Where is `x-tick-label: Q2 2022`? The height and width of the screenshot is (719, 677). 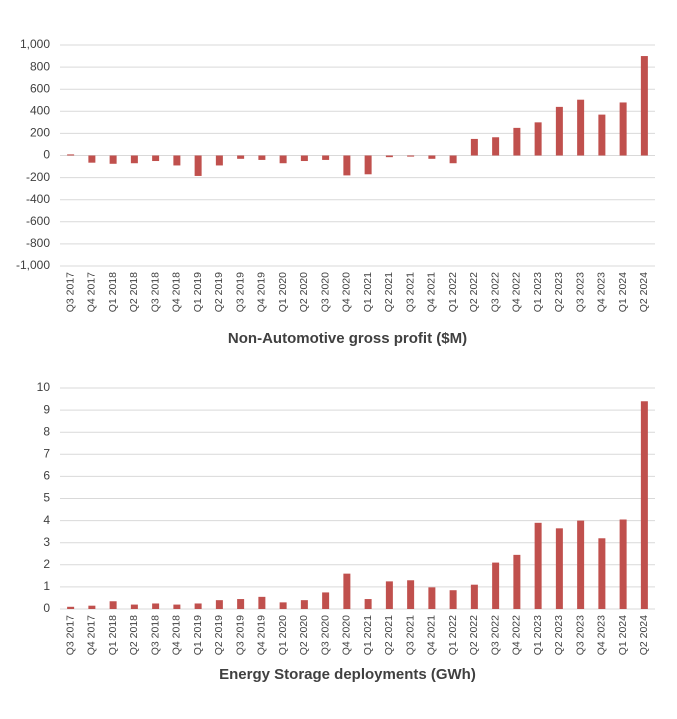
x-tick-label: Q2 2022 is located at coordinates (474, 292).